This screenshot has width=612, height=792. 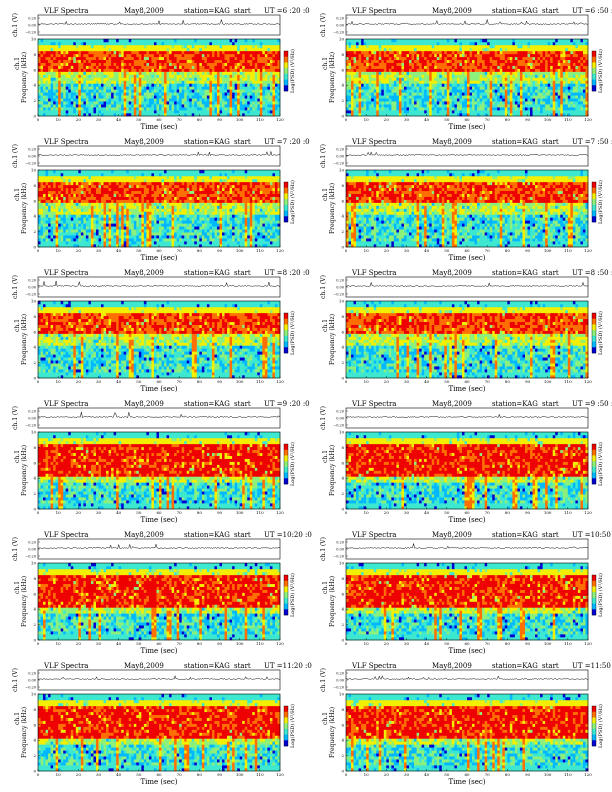 What do you see at coordinates (159, 21) in the screenshot?
I see `waveform-trace` at bounding box center [159, 21].